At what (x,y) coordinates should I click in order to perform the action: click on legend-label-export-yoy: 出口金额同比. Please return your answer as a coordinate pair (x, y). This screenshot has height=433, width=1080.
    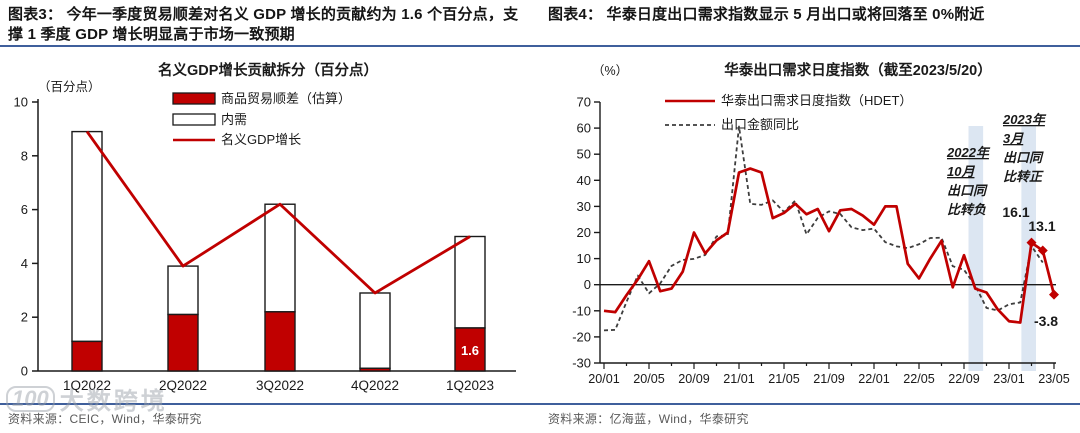
    Looking at the image, I should click on (760, 124).